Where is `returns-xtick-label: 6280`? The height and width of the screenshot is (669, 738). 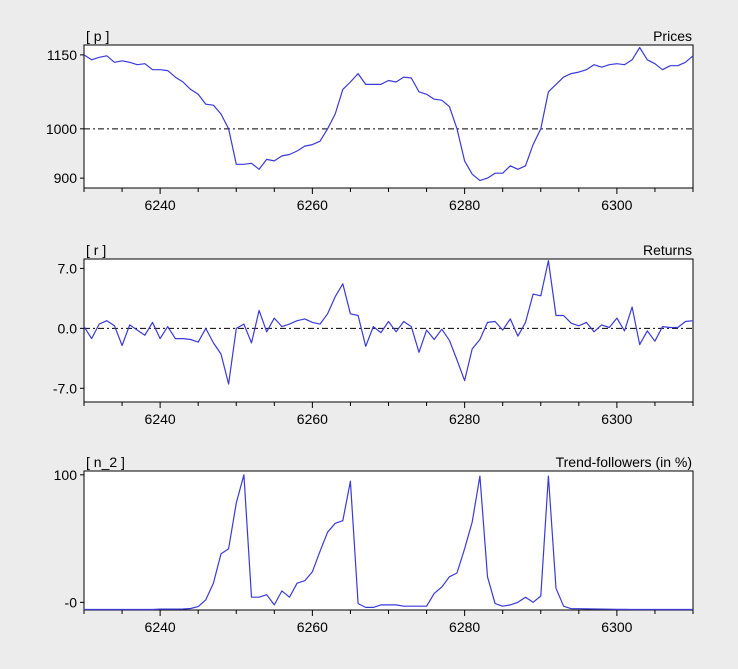
returns-xtick-label: 6280 is located at coordinates (464, 419).